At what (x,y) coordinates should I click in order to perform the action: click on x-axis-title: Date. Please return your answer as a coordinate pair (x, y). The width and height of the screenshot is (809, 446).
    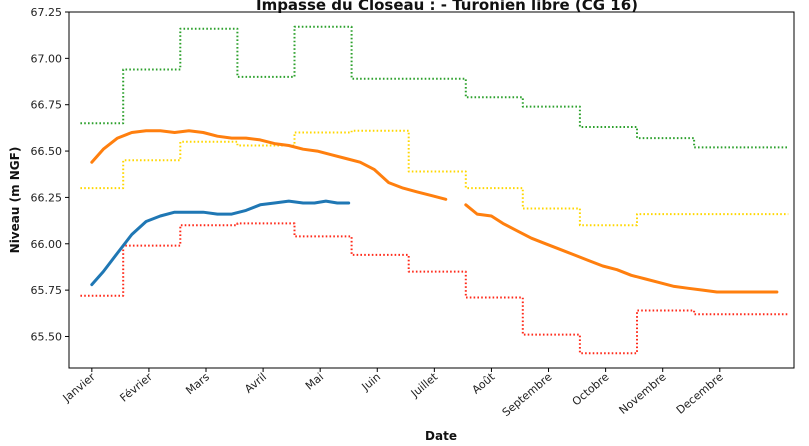
    Looking at the image, I should click on (441, 436).